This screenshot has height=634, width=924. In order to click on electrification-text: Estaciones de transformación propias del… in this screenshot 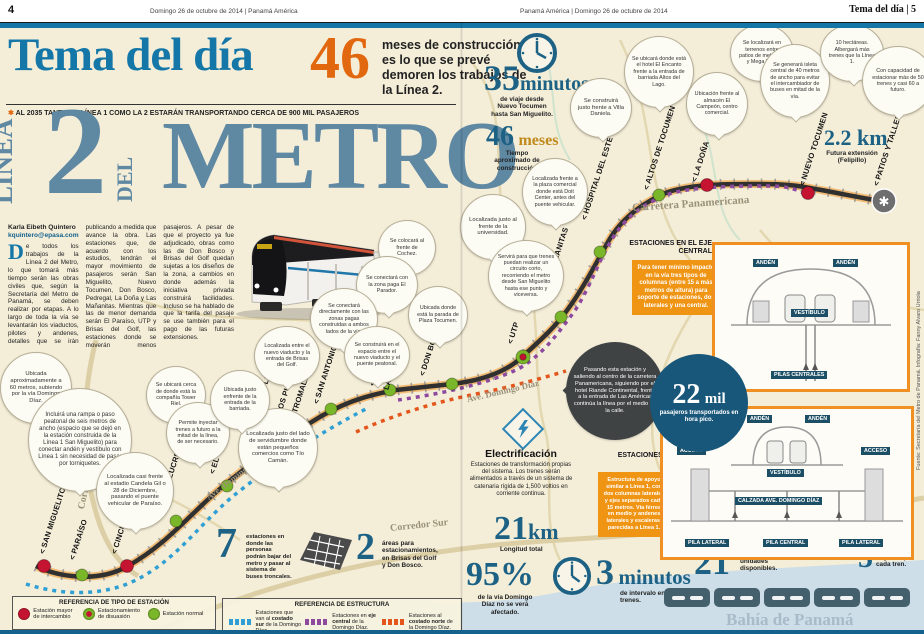, I will do `click(521, 479)`.